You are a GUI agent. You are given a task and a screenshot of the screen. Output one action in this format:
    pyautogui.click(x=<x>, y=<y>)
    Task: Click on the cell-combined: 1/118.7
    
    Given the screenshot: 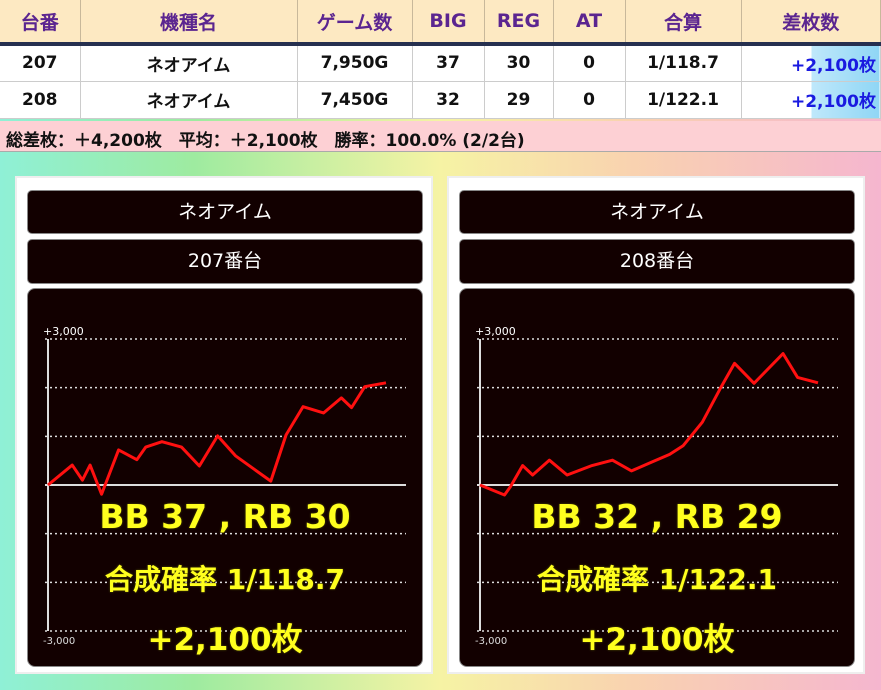 What is the action you would take?
    pyautogui.click(x=683, y=63)
    